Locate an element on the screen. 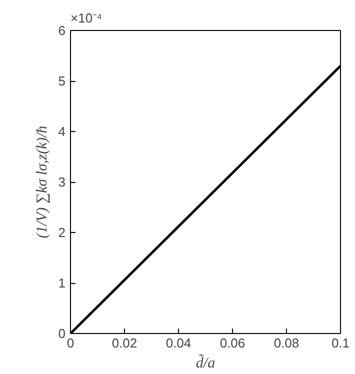 This screenshot has height=374, width=355. y-axis-title: (1/V) ∑kσ lσ,z(k)/ħ is located at coordinates (42, 182).